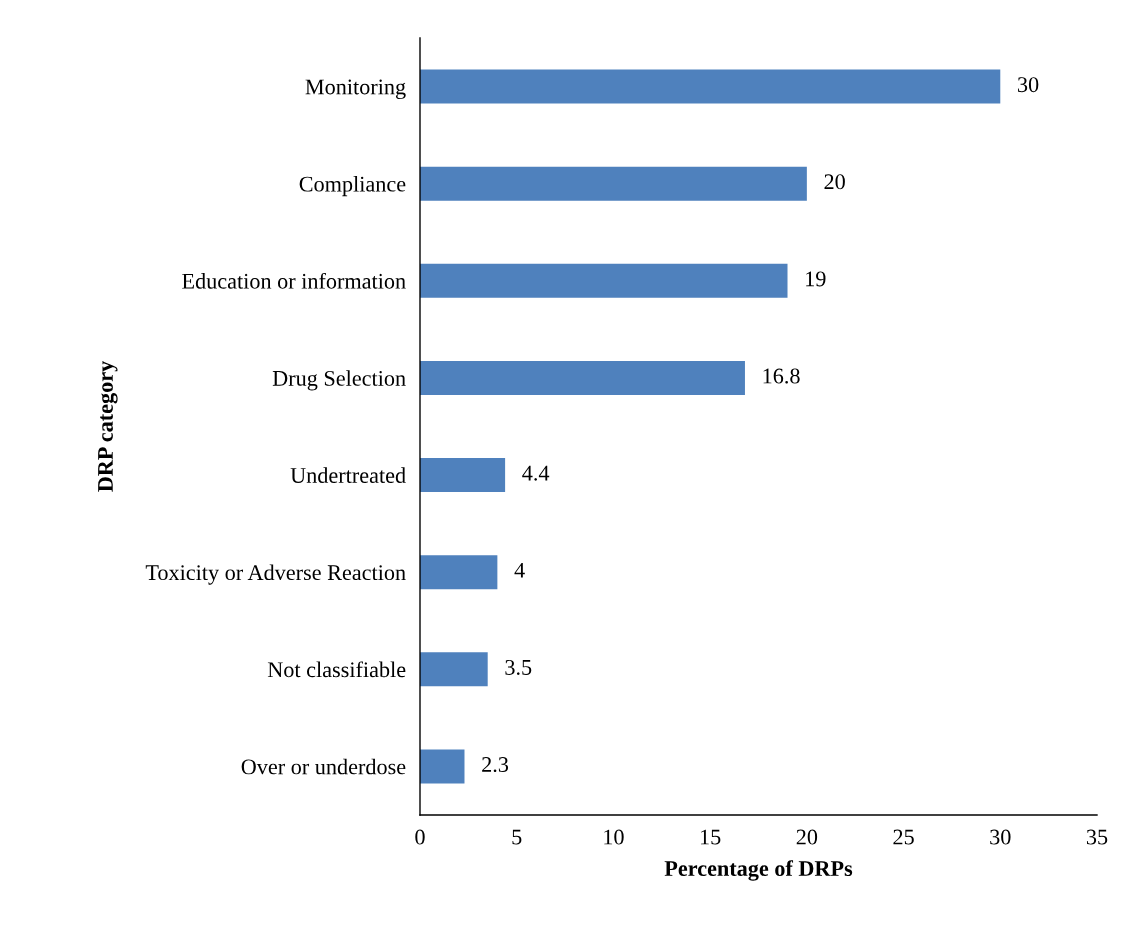 This screenshot has width=1132, height=928. Describe the element at coordinates (495, 765) in the screenshot. I see `data-label: 2.3` at that location.